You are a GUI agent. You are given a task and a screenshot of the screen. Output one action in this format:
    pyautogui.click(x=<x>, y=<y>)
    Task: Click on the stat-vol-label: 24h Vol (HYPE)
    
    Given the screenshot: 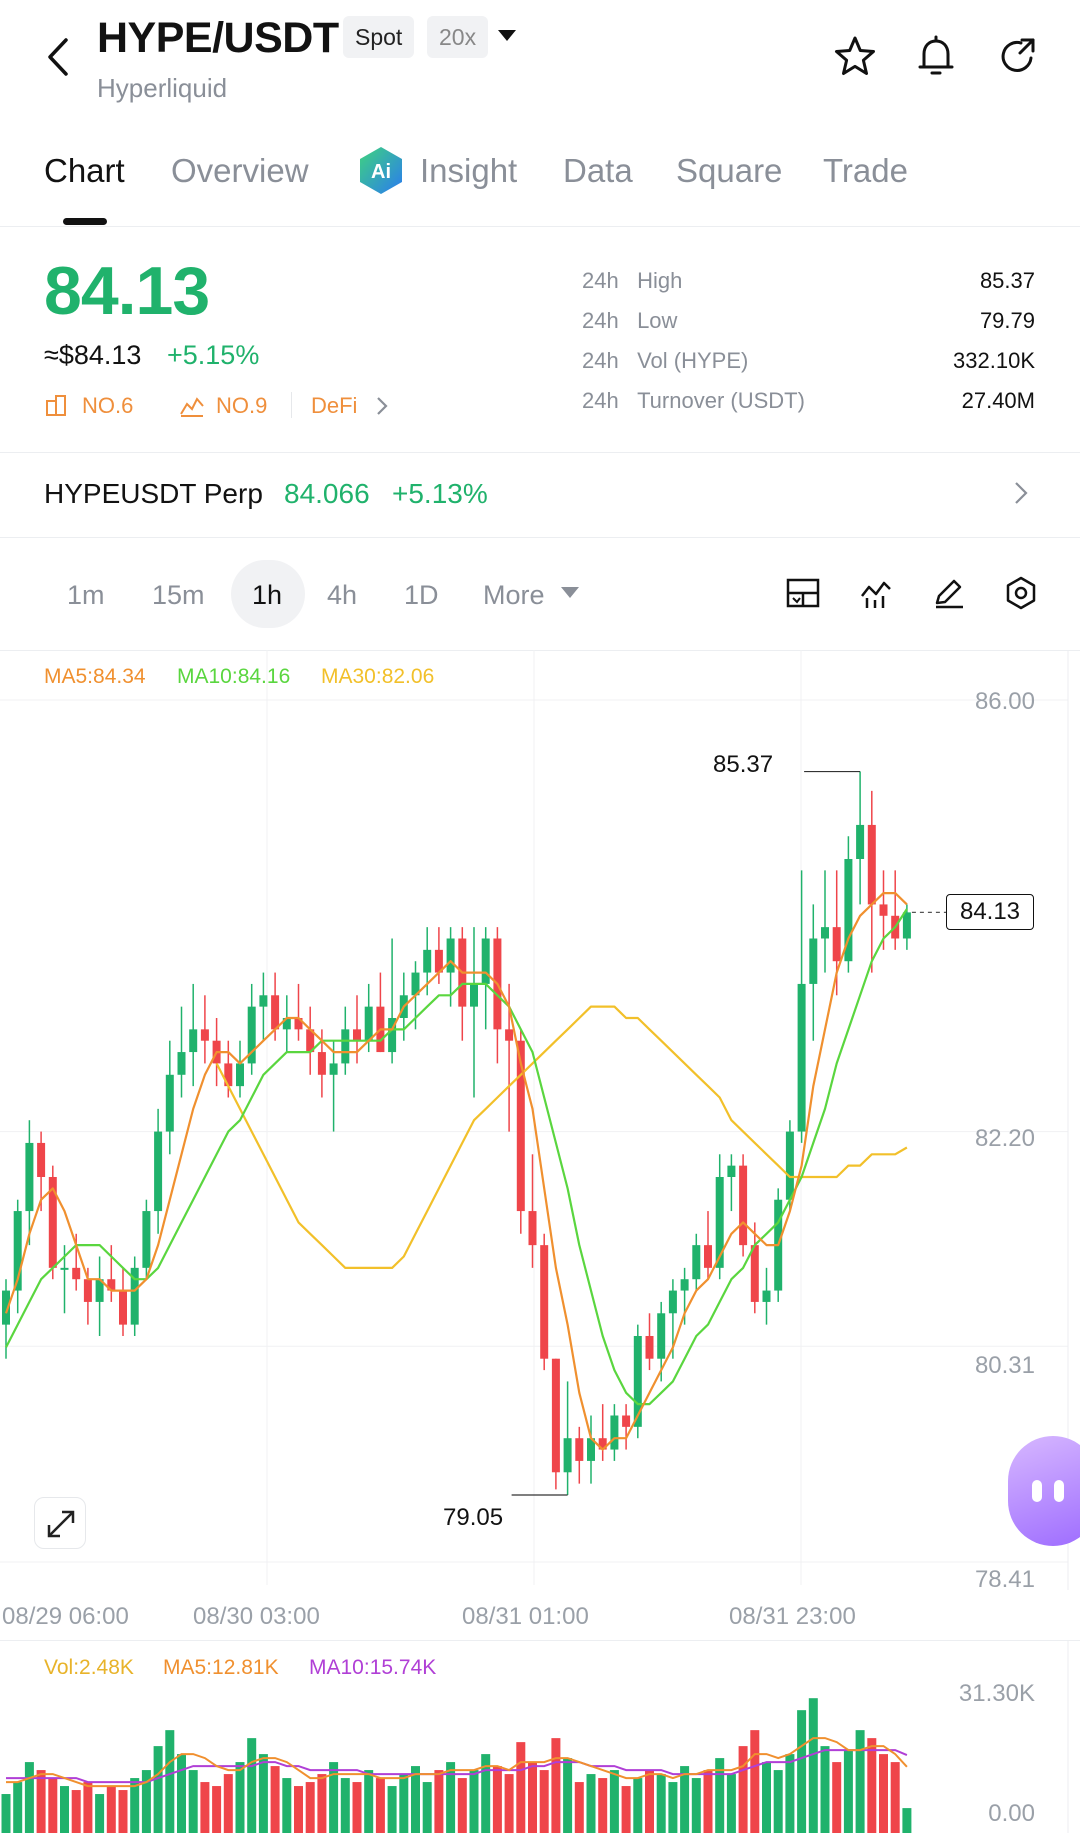 What is the action you would take?
    pyautogui.click(x=665, y=360)
    